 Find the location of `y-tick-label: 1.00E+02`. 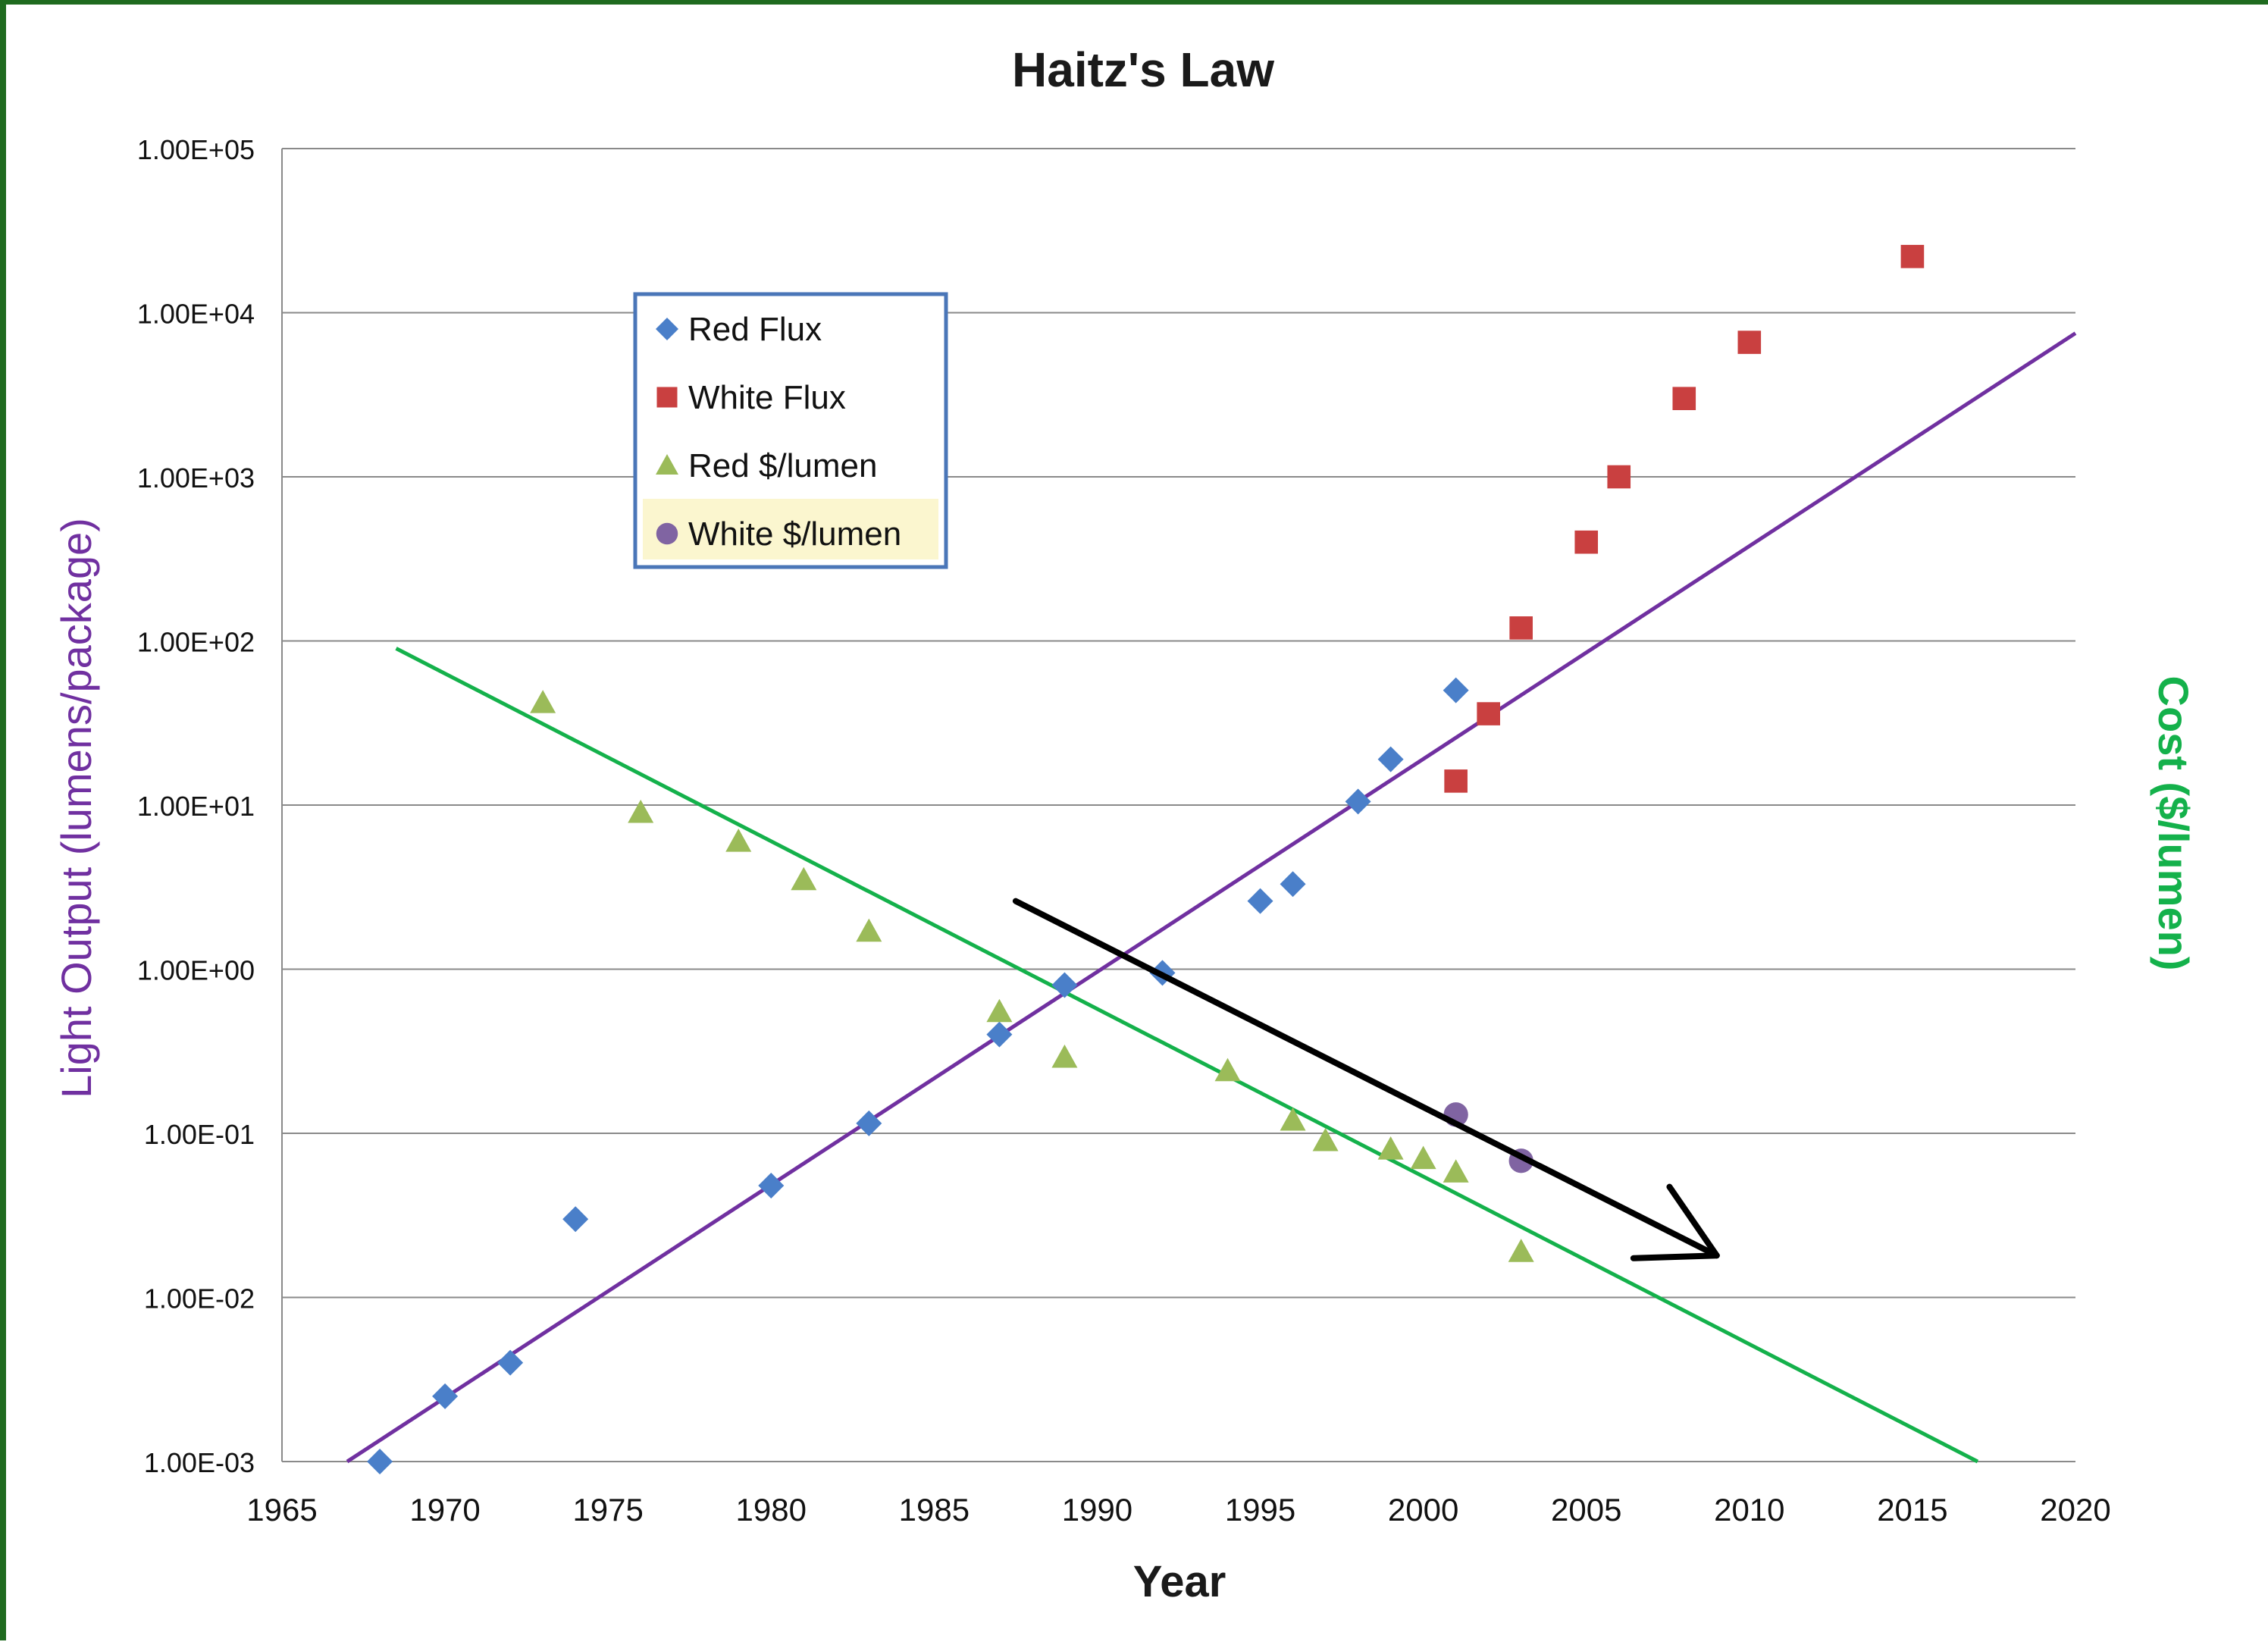

y-tick-label: 1.00E+02 is located at coordinates (196, 642).